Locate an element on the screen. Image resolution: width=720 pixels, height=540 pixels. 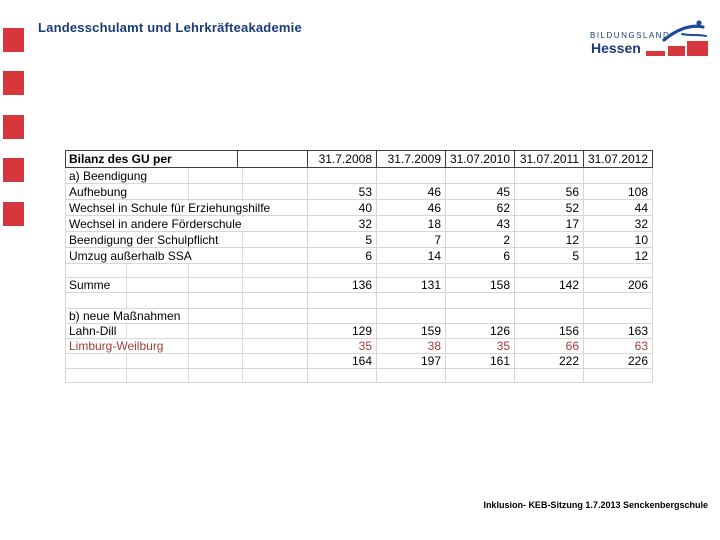
cell-value: 126 is located at coordinates (480, 331).